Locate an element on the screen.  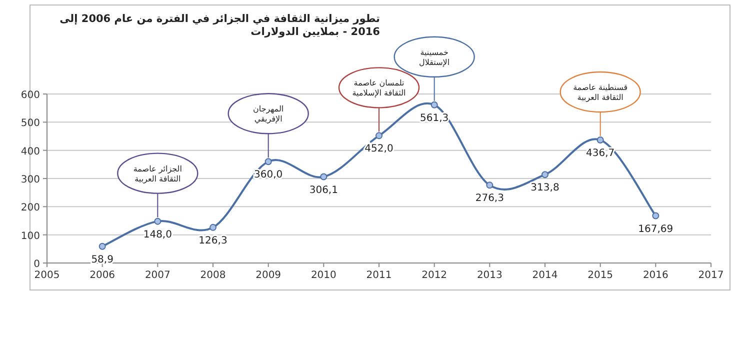
x-tick-label: 2007 is located at coordinates (157, 275).